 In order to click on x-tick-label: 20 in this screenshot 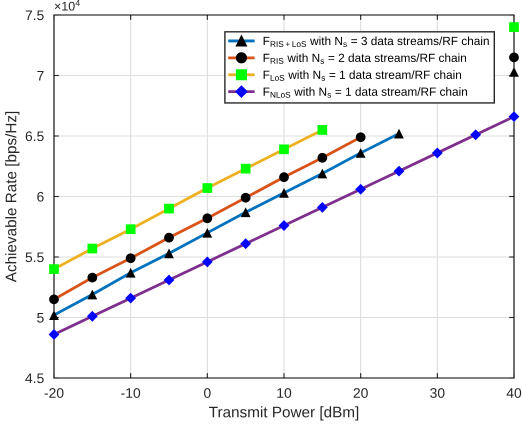, I will do `click(361, 393)`.